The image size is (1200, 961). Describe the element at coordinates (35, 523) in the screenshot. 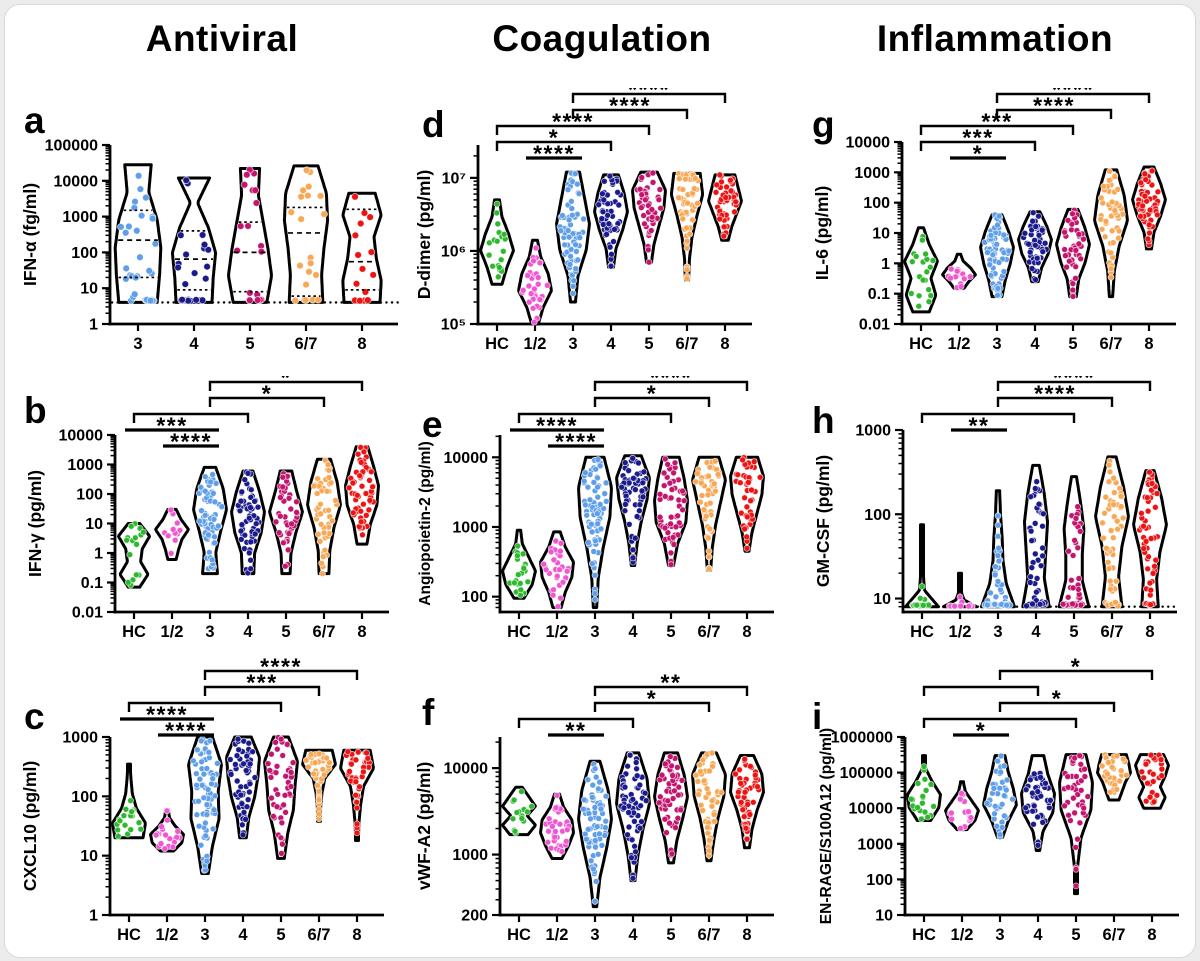

I see `y-axis-title: IFN-γ (pg/ml)` at that location.